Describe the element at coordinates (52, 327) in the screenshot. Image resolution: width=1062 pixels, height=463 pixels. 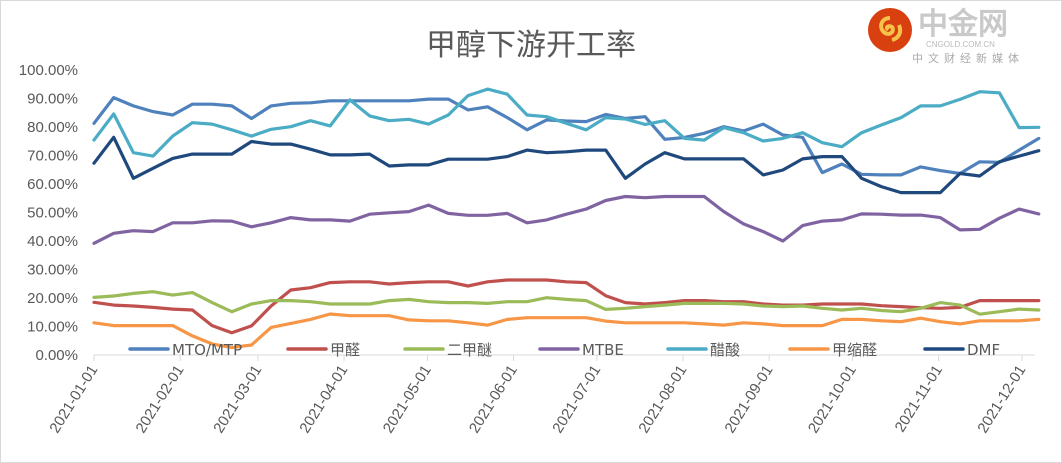
I see `y-tick-label: 10.00%` at that location.